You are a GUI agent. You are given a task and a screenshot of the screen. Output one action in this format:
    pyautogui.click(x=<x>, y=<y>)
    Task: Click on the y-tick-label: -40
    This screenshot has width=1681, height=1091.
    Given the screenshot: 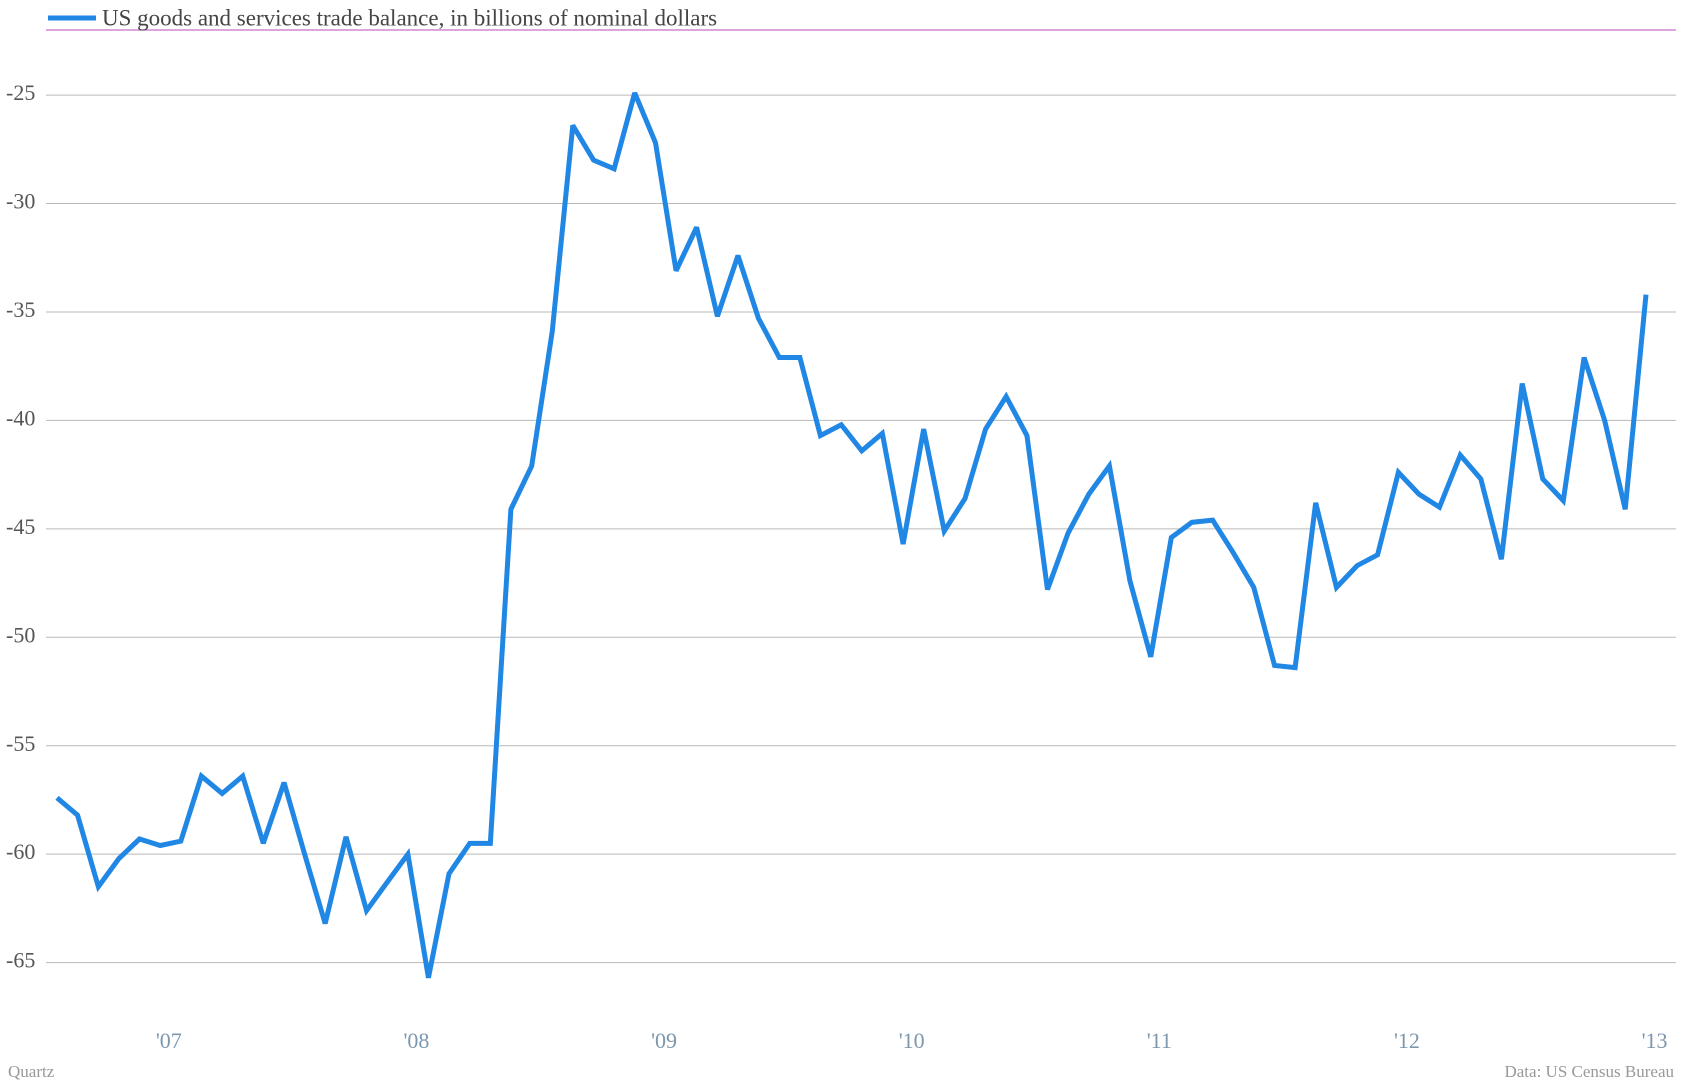 What is the action you would take?
    pyautogui.click(x=20, y=417)
    